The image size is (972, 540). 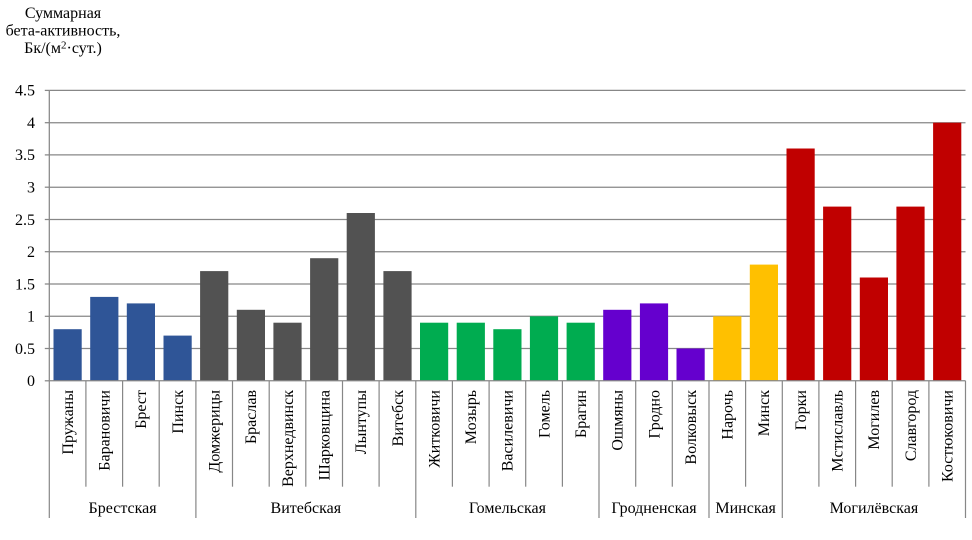 I want to click on svg-text: Василевичи, so click(x=508, y=431).